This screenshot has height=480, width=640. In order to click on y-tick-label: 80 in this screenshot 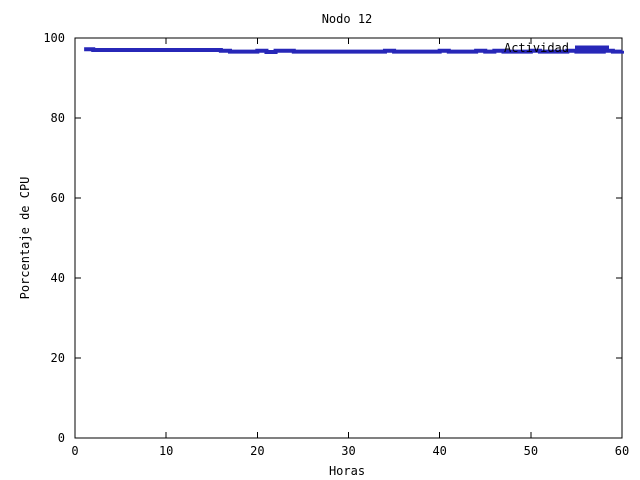, I will do `click(58, 118)`.